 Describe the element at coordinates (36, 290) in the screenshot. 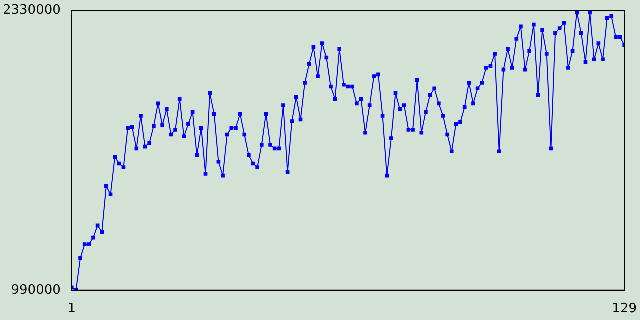

I see `y-tick-label: 990000` at that location.